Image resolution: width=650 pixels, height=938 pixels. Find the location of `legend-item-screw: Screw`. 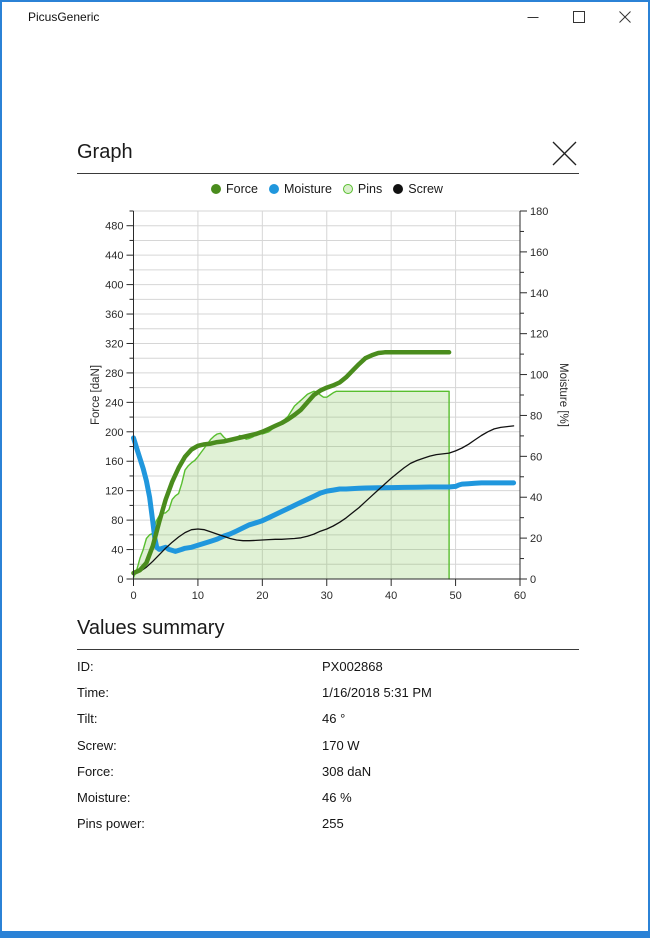

legend-item-screw: Screw is located at coordinates (418, 189).